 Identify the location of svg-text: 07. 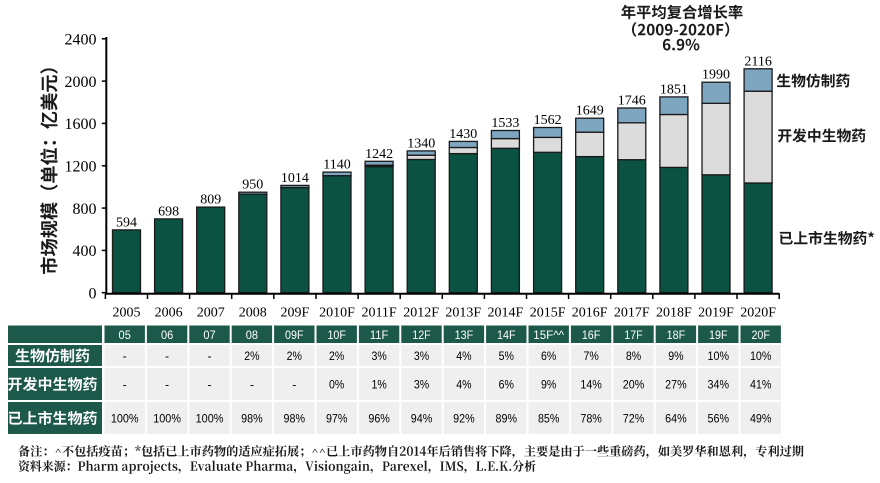
(209, 335).